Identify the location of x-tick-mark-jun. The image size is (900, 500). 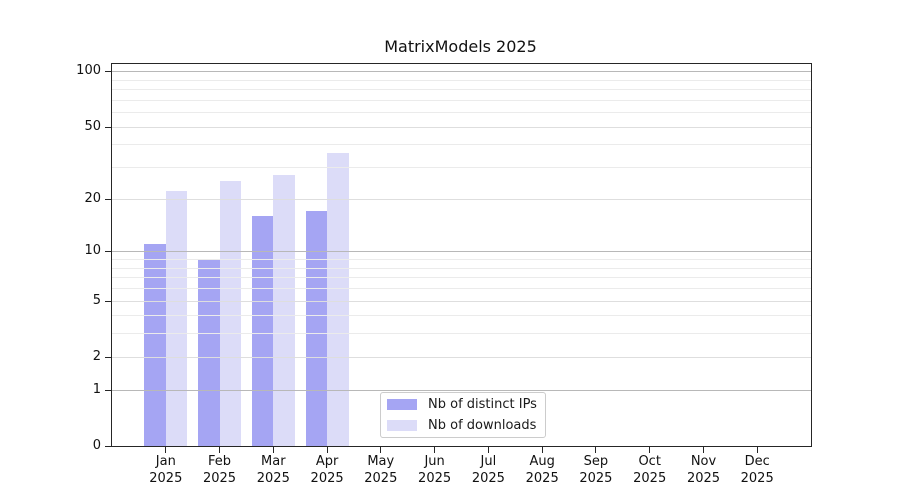
(435, 449).